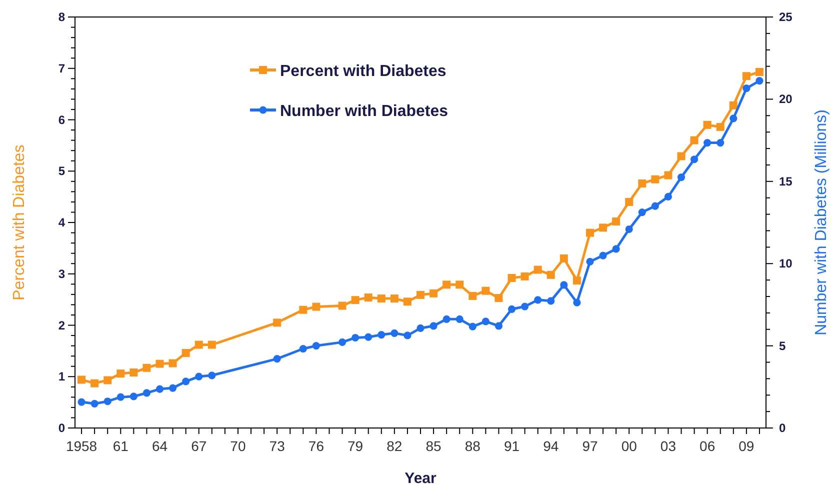  I want to click on y2-tick-label: 25, so click(786, 17).